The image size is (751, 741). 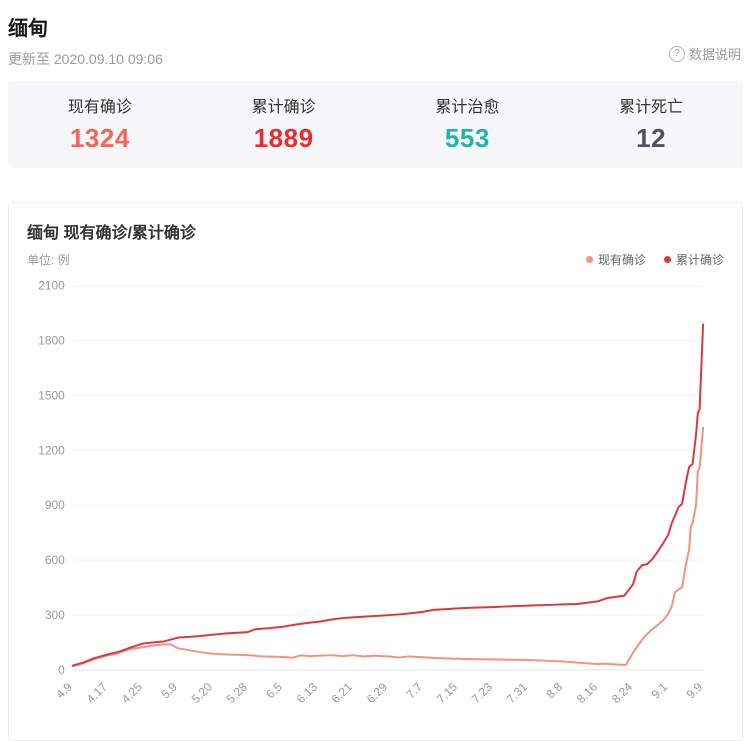 I want to click on stat-value: 12, so click(x=651, y=138).